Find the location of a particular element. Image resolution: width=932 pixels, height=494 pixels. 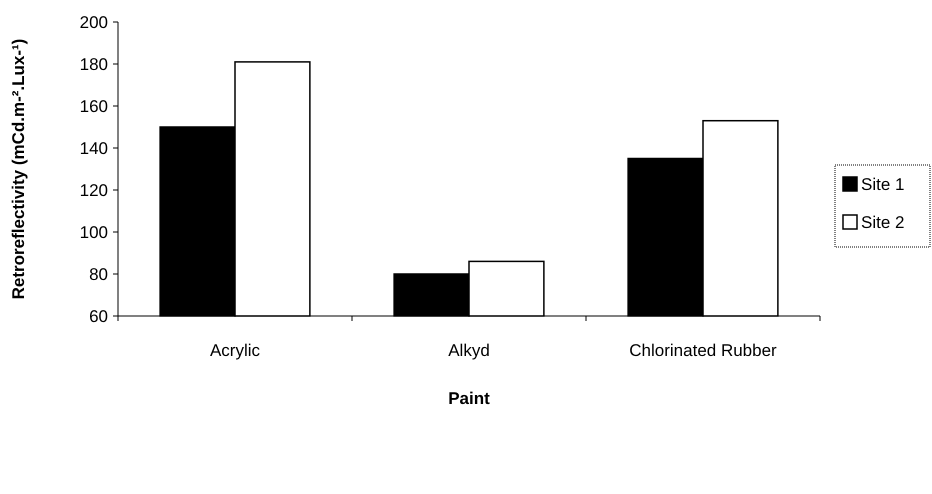

x-tick-label: Alkyd is located at coordinates (469, 350).